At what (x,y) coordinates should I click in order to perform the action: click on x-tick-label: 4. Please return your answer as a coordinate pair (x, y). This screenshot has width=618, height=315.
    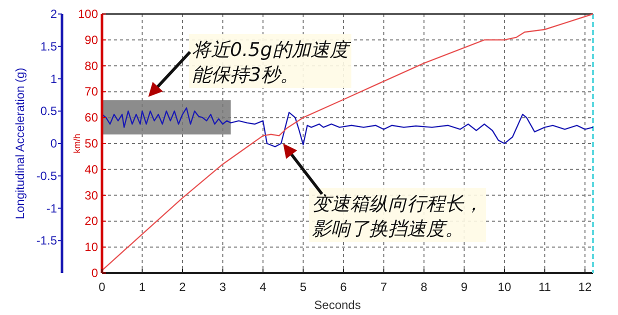
    Looking at the image, I should click on (263, 287).